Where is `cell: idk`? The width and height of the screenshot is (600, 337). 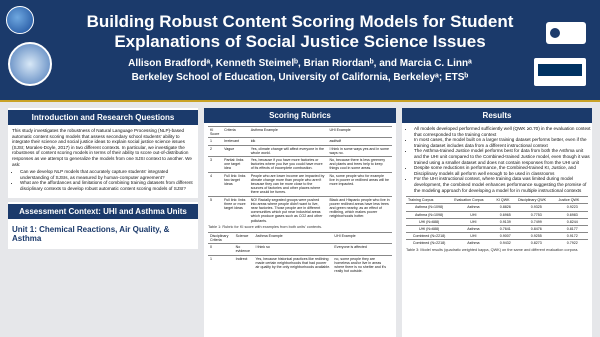
cell: idk is located at coordinates (288, 141).